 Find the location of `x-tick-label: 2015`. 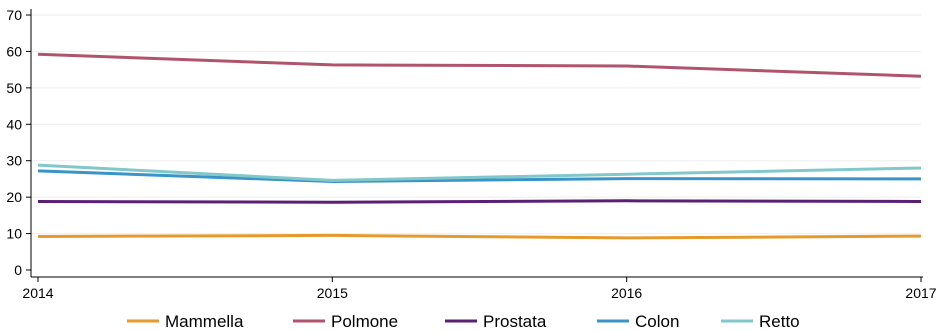

x-tick-label: 2015 is located at coordinates (332, 293).